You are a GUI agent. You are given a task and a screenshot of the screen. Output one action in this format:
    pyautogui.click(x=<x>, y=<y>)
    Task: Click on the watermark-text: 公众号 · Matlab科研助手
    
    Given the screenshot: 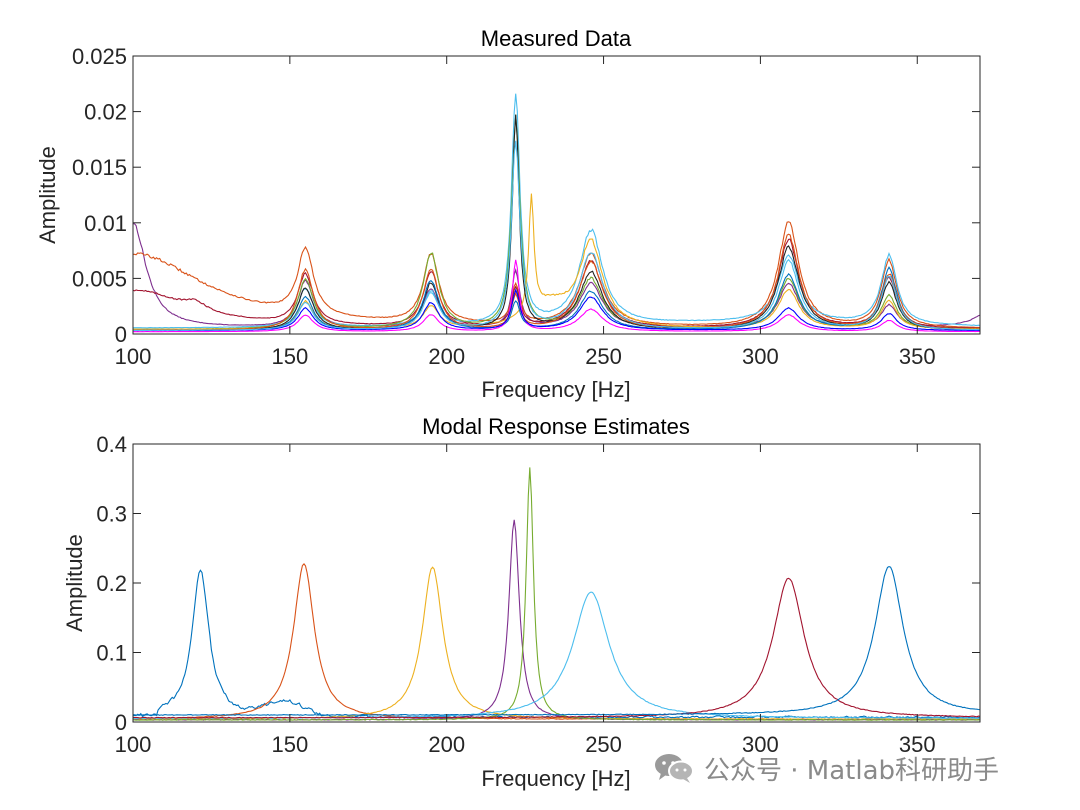 What is the action you would take?
    pyautogui.click(x=852, y=770)
    